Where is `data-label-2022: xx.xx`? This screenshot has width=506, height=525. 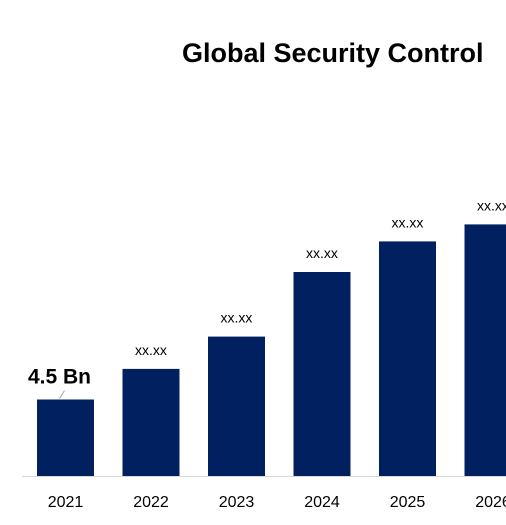
data-label-2022: xx.xx is located at coordinates (151, 350).